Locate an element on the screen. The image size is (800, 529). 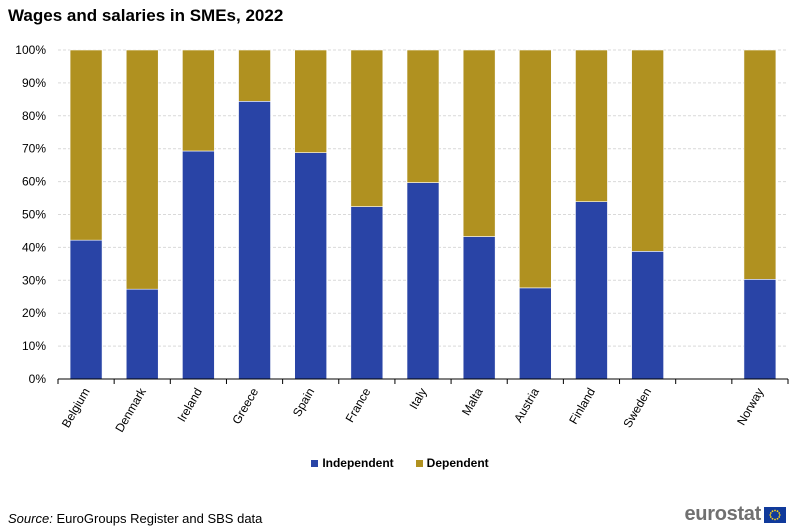
source-text: EuroGroups Register and SBS data is located at coordinates (159, 518).